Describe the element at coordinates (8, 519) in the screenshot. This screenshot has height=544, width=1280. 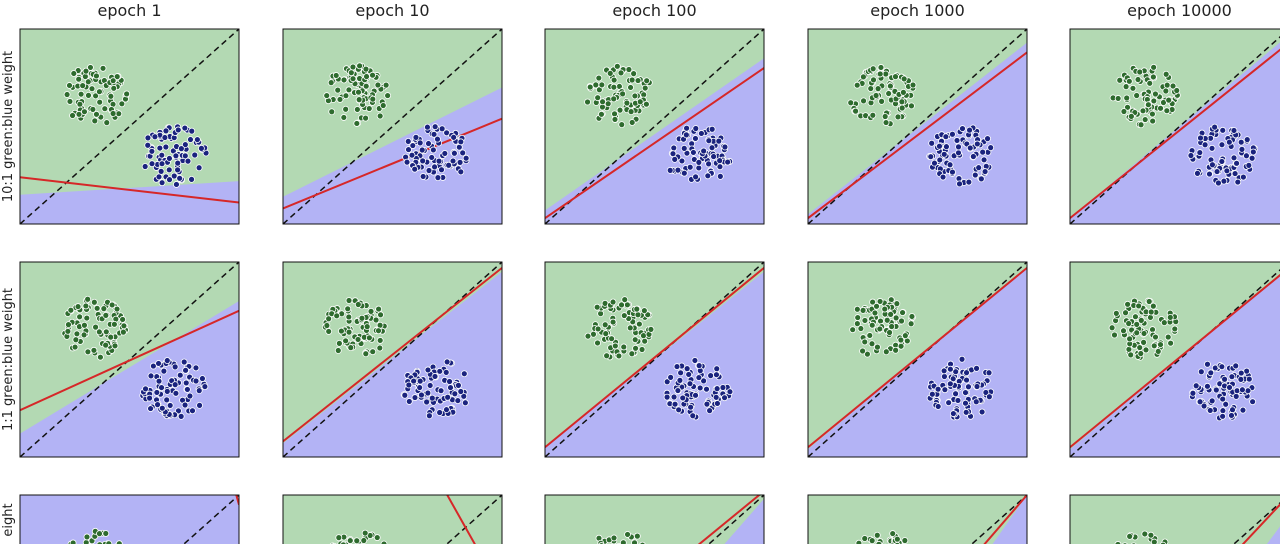
I see `row-label: eight` at that location.